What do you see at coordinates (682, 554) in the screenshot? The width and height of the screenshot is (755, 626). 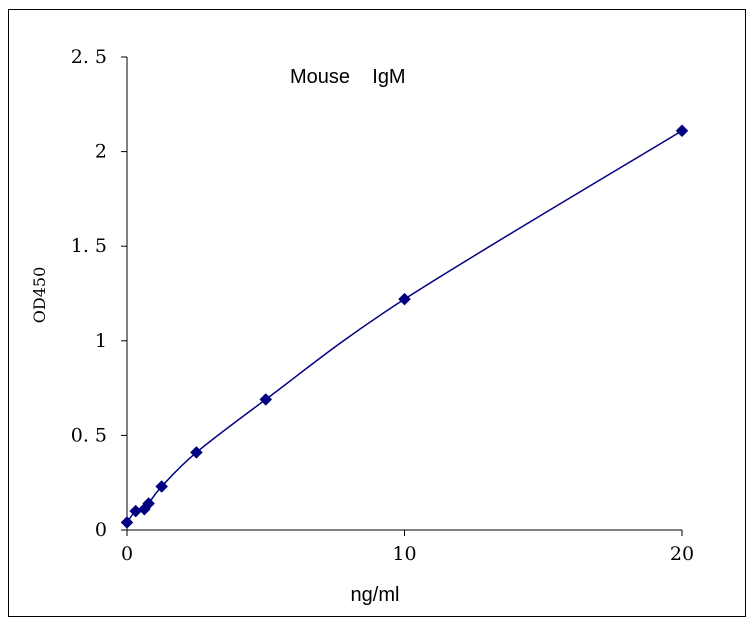 I see `x-tick-label: 20` at bounding box center [682, 554].